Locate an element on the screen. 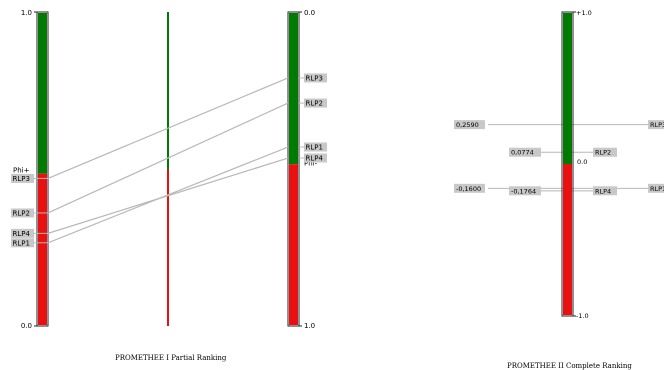 The width and height of the screenshot is (664, 370). complete-name-bg-rlp1 is located at coordinates (656, 188).